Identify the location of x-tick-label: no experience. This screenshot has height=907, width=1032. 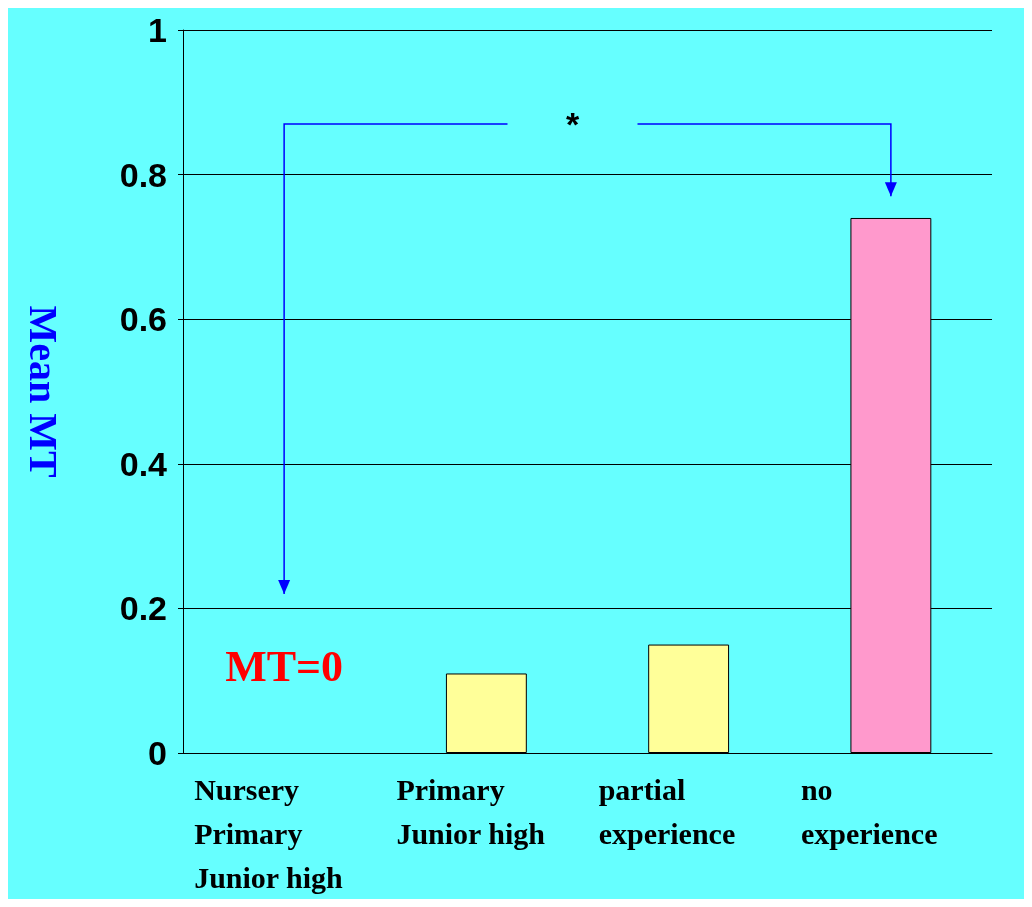
(869, 811).